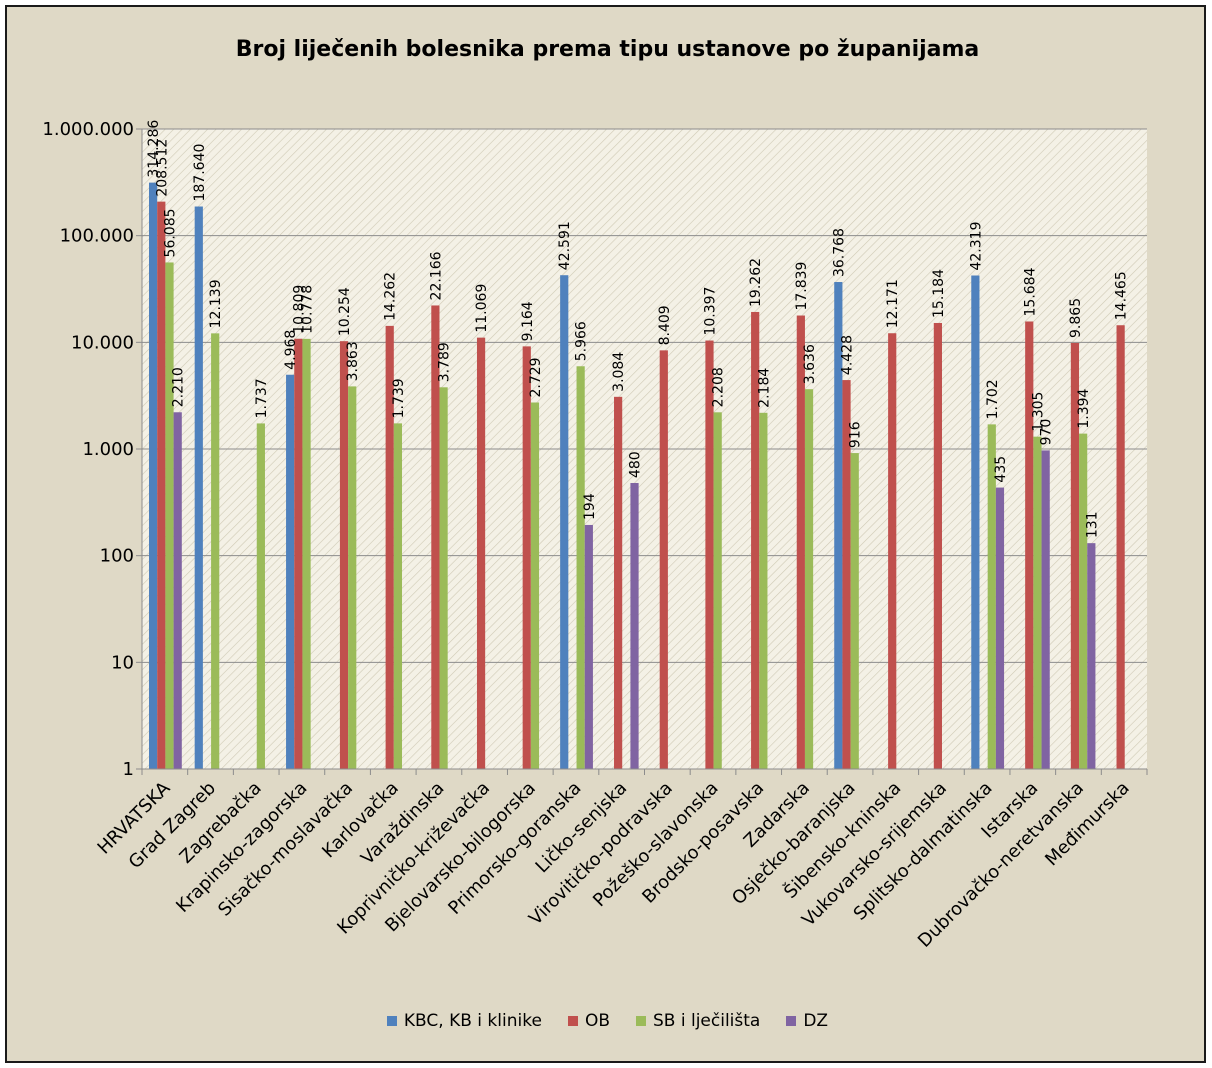 This screenshot has height=1068, width=1212. What do you see at coordinates (308, 309) in the screenshot?
I see `data-label: 10.778` at bounding box center [308, 309].